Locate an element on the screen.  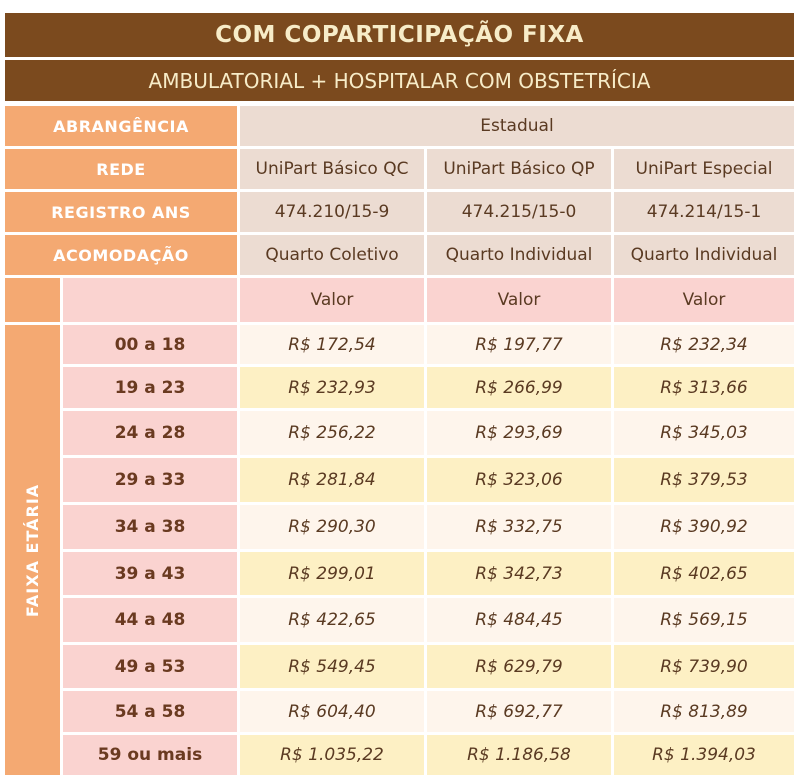
valor-header-row: Valor Valor Valor is located at coordinates (399, 300).